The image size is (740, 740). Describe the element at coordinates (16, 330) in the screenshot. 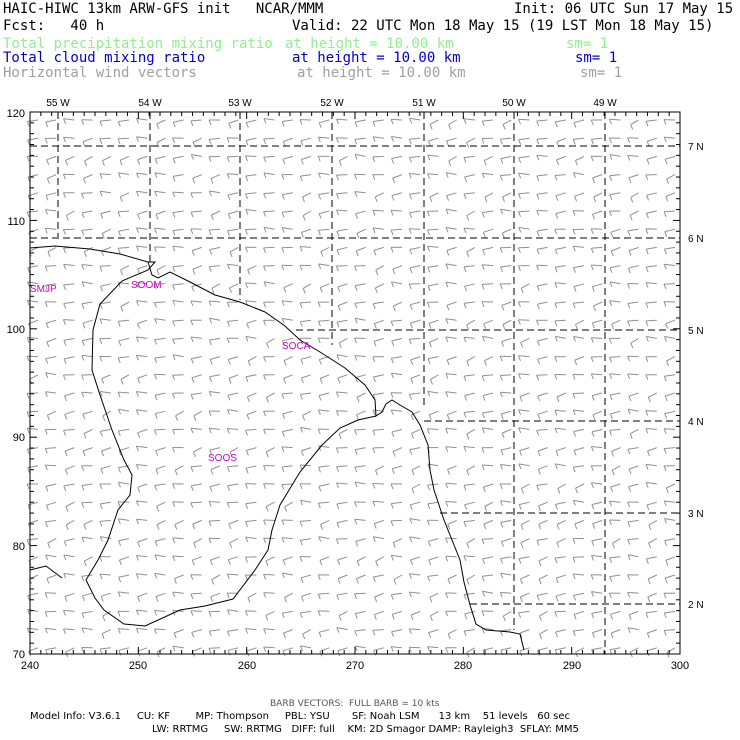

I see `y-tick-label: 100` at that location.